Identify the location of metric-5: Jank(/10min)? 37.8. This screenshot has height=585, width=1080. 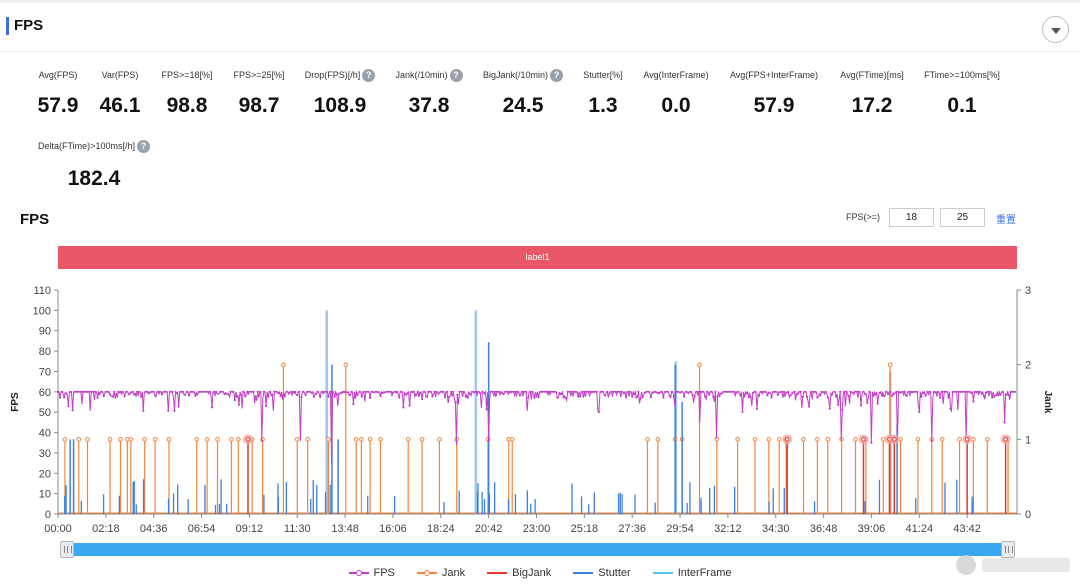
(429, 93).